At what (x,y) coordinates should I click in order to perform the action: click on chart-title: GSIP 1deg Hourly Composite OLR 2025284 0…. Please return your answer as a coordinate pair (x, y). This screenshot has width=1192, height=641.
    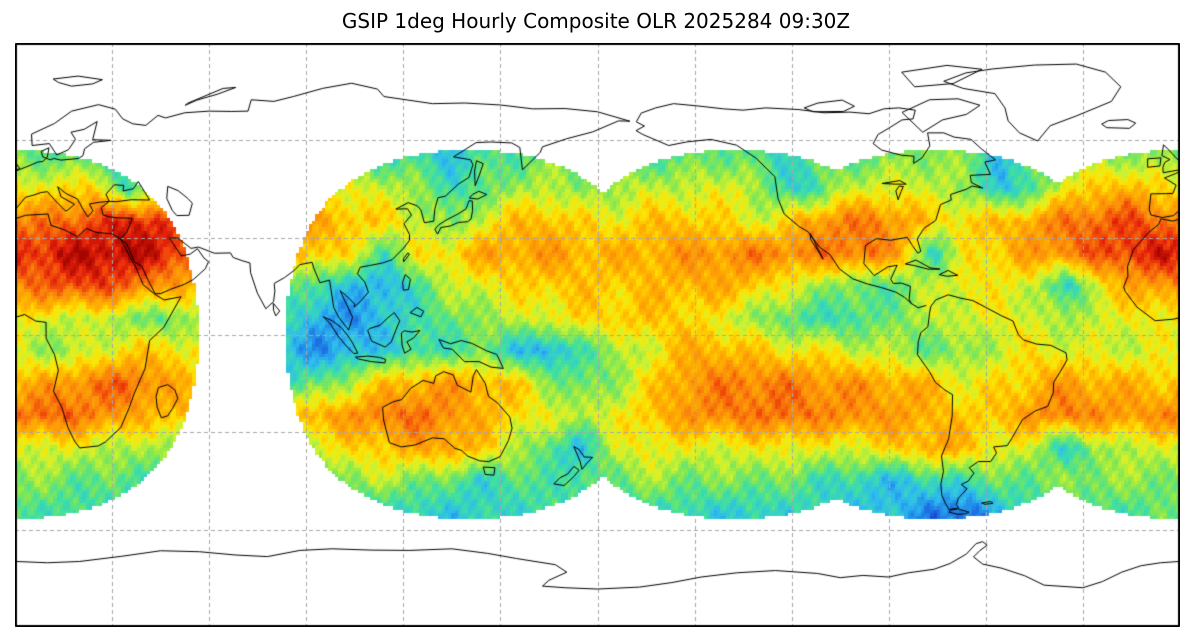
    Looking at the image, I should click on (596, 21).